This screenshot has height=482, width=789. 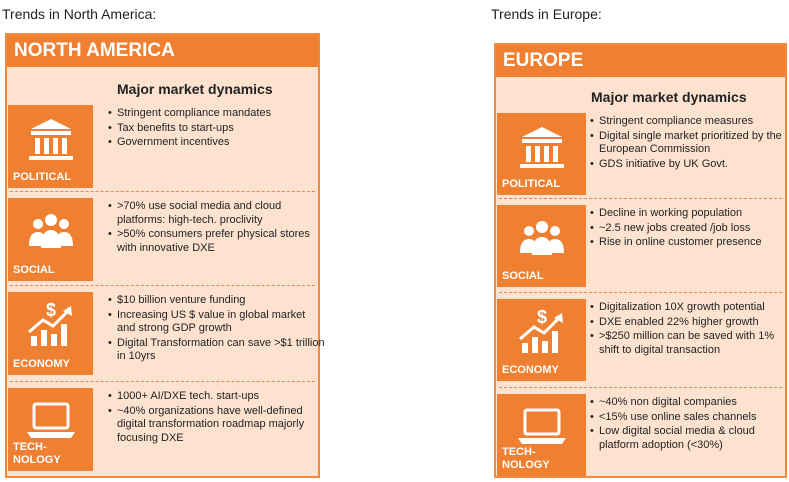 I want to click on bullet: ~2.5 new jobs created /job loss, so click(x=689, y=229).